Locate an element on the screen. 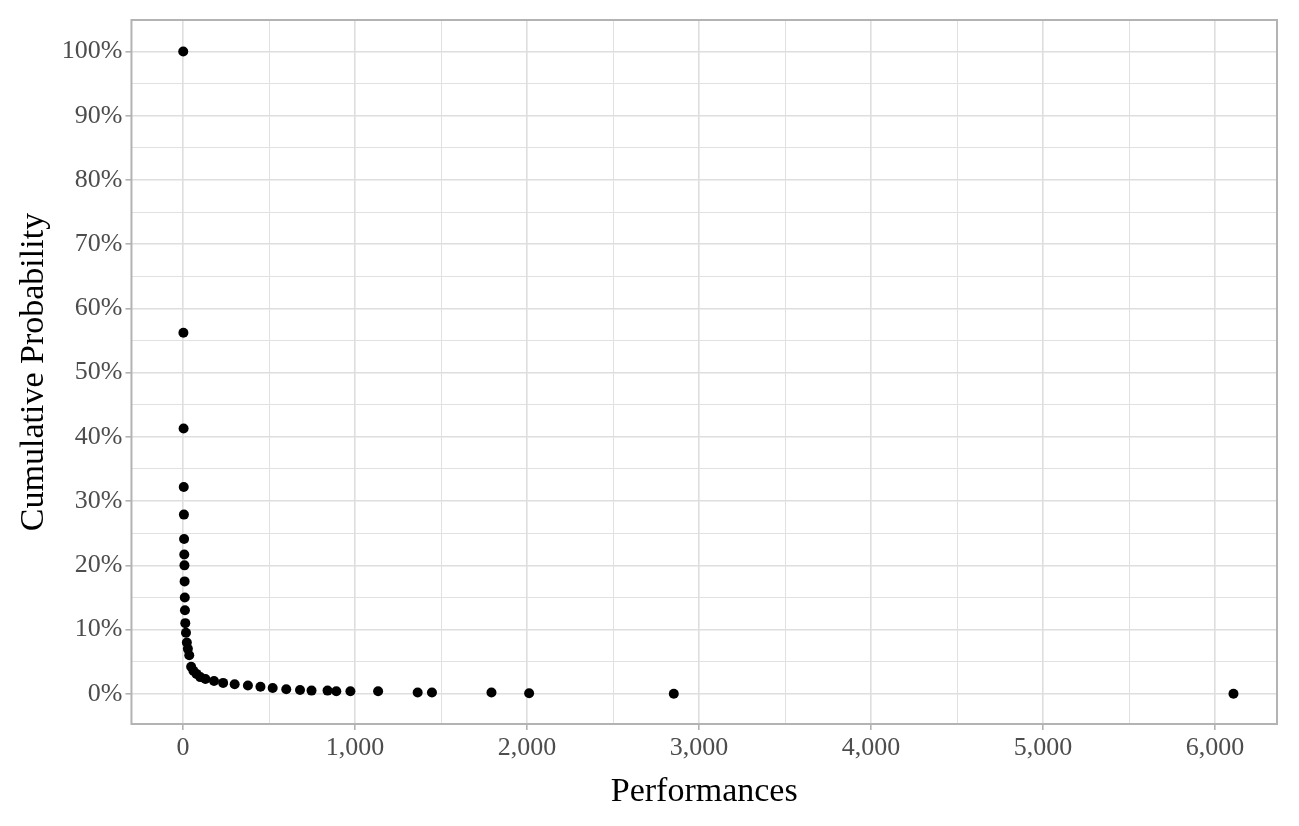 The width and height of the screenshot is (1299, 826). x-axis-title: Performances is located at coordinates (704, 789).